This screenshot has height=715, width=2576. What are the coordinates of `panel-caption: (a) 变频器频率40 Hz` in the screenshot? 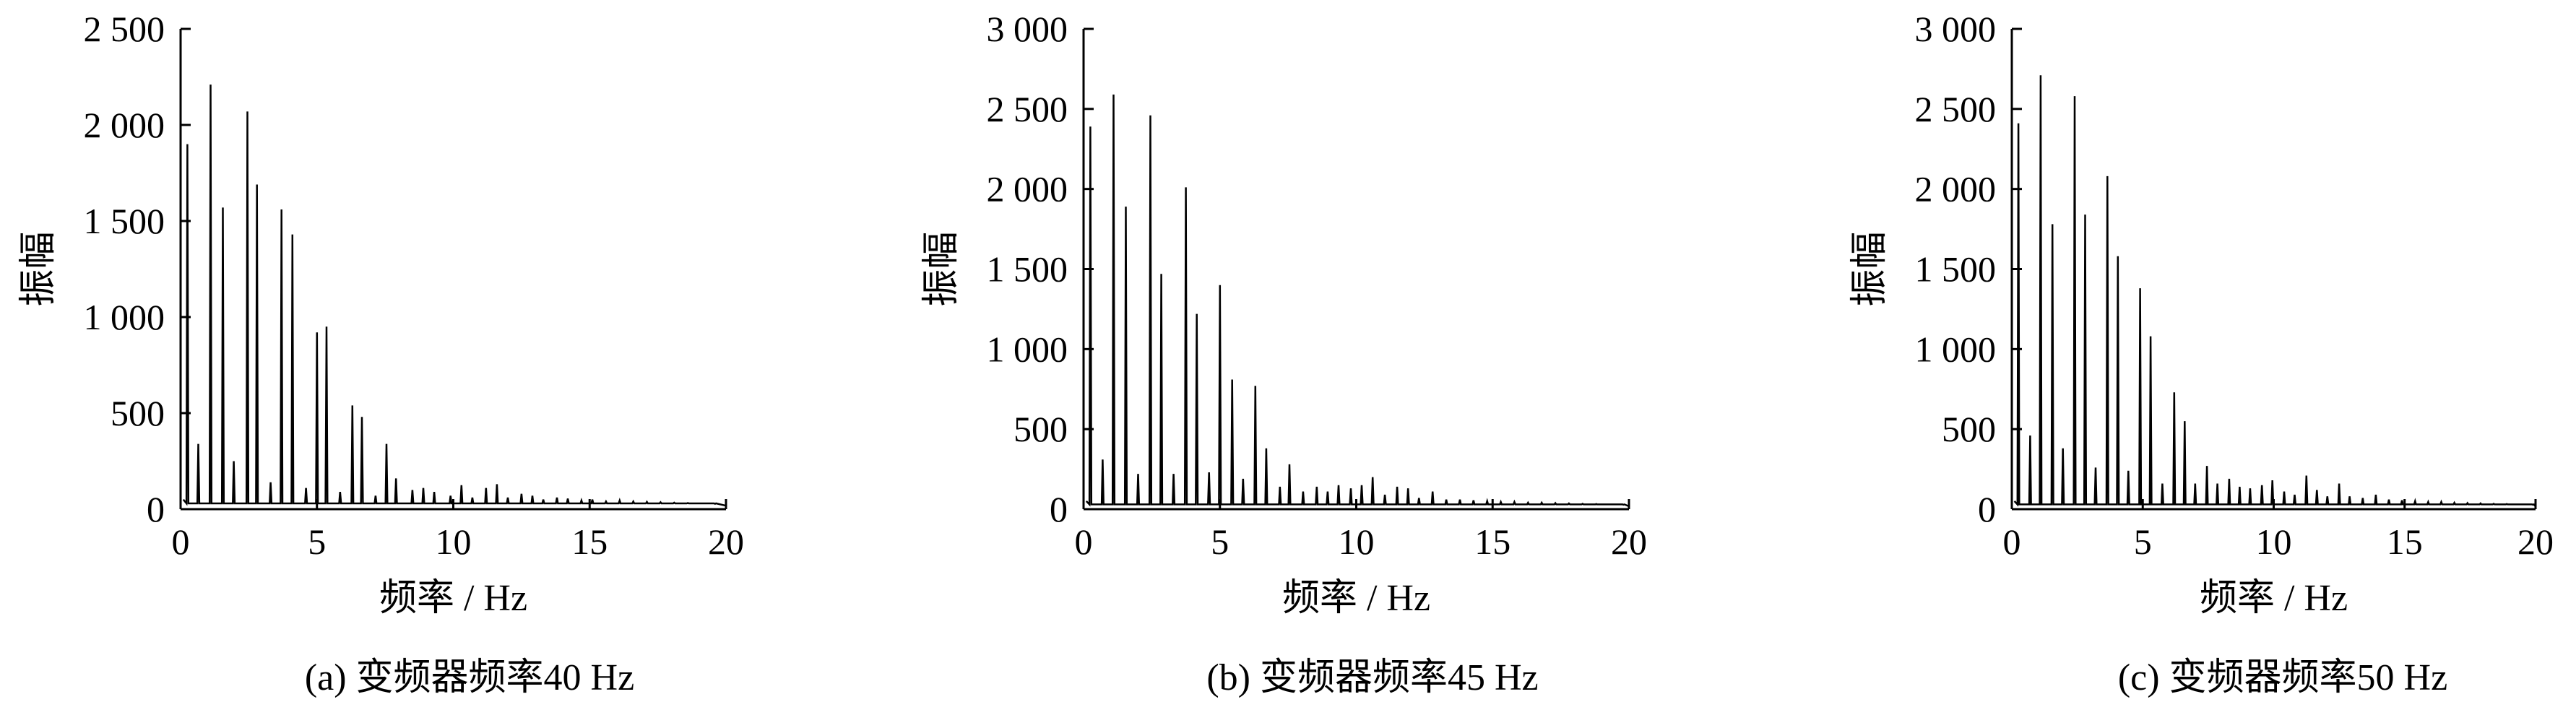 It's located at (470, 677).